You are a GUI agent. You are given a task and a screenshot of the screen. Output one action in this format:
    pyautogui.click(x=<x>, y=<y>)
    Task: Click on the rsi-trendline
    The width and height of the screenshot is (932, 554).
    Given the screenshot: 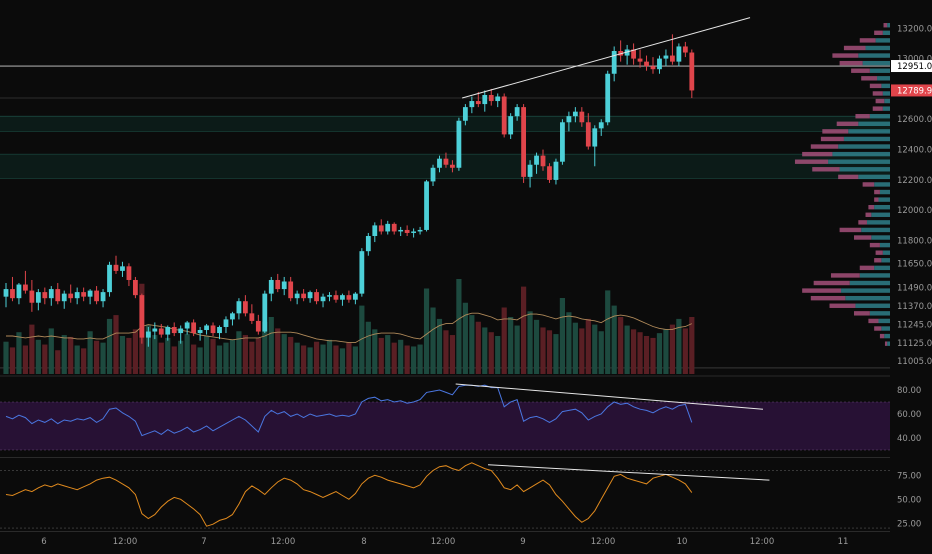 What is the action you would take?
    pyautogui.click(x=609, y=396)
    